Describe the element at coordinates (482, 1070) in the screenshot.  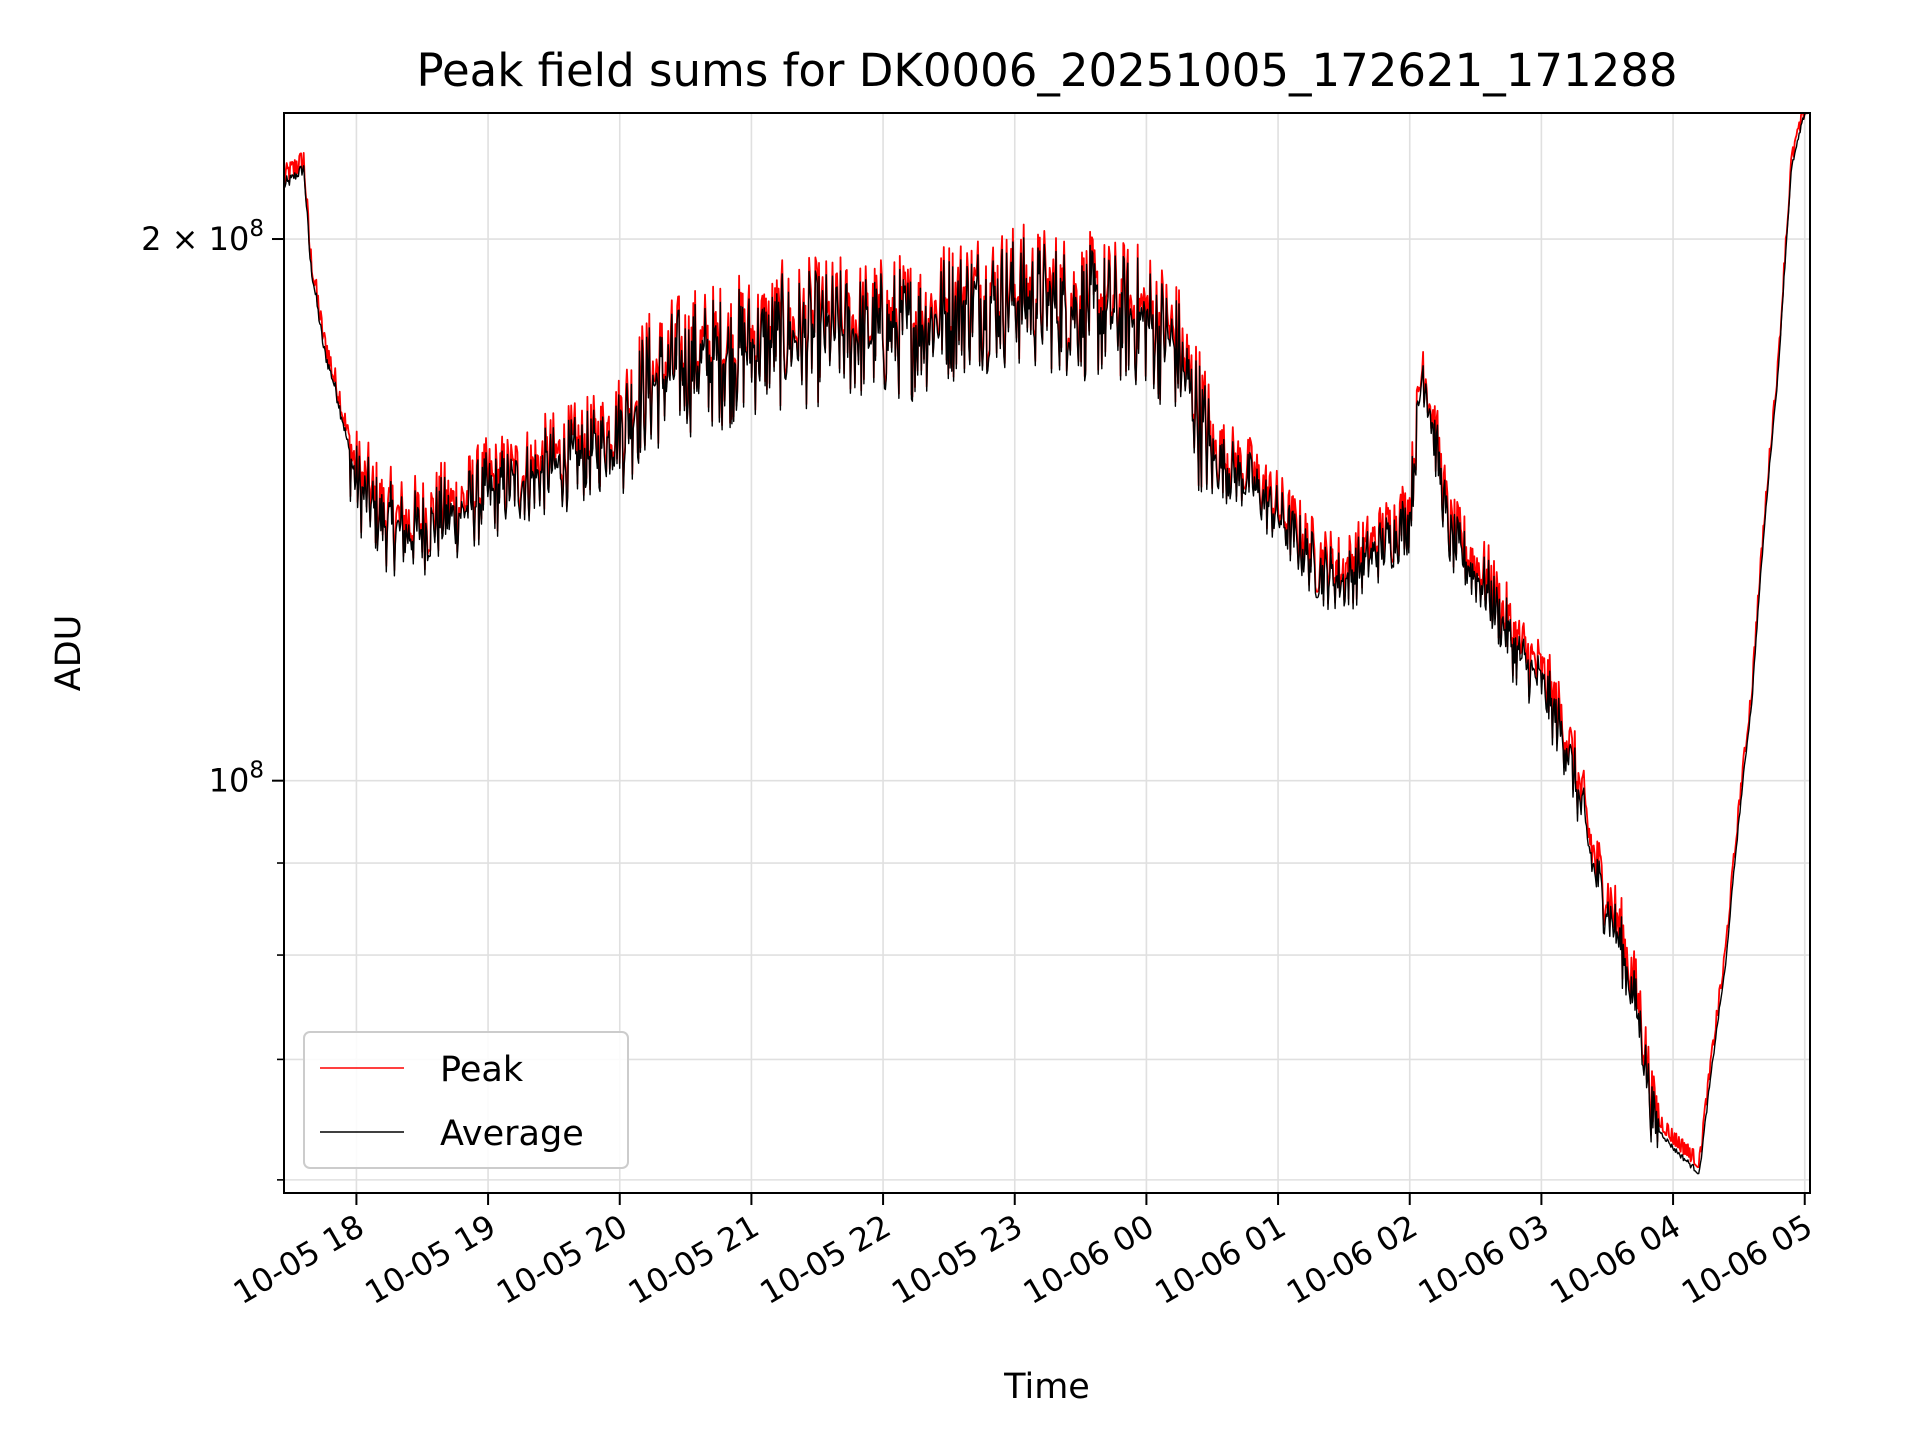
I see `legend-peak-label: Peak` at that location.